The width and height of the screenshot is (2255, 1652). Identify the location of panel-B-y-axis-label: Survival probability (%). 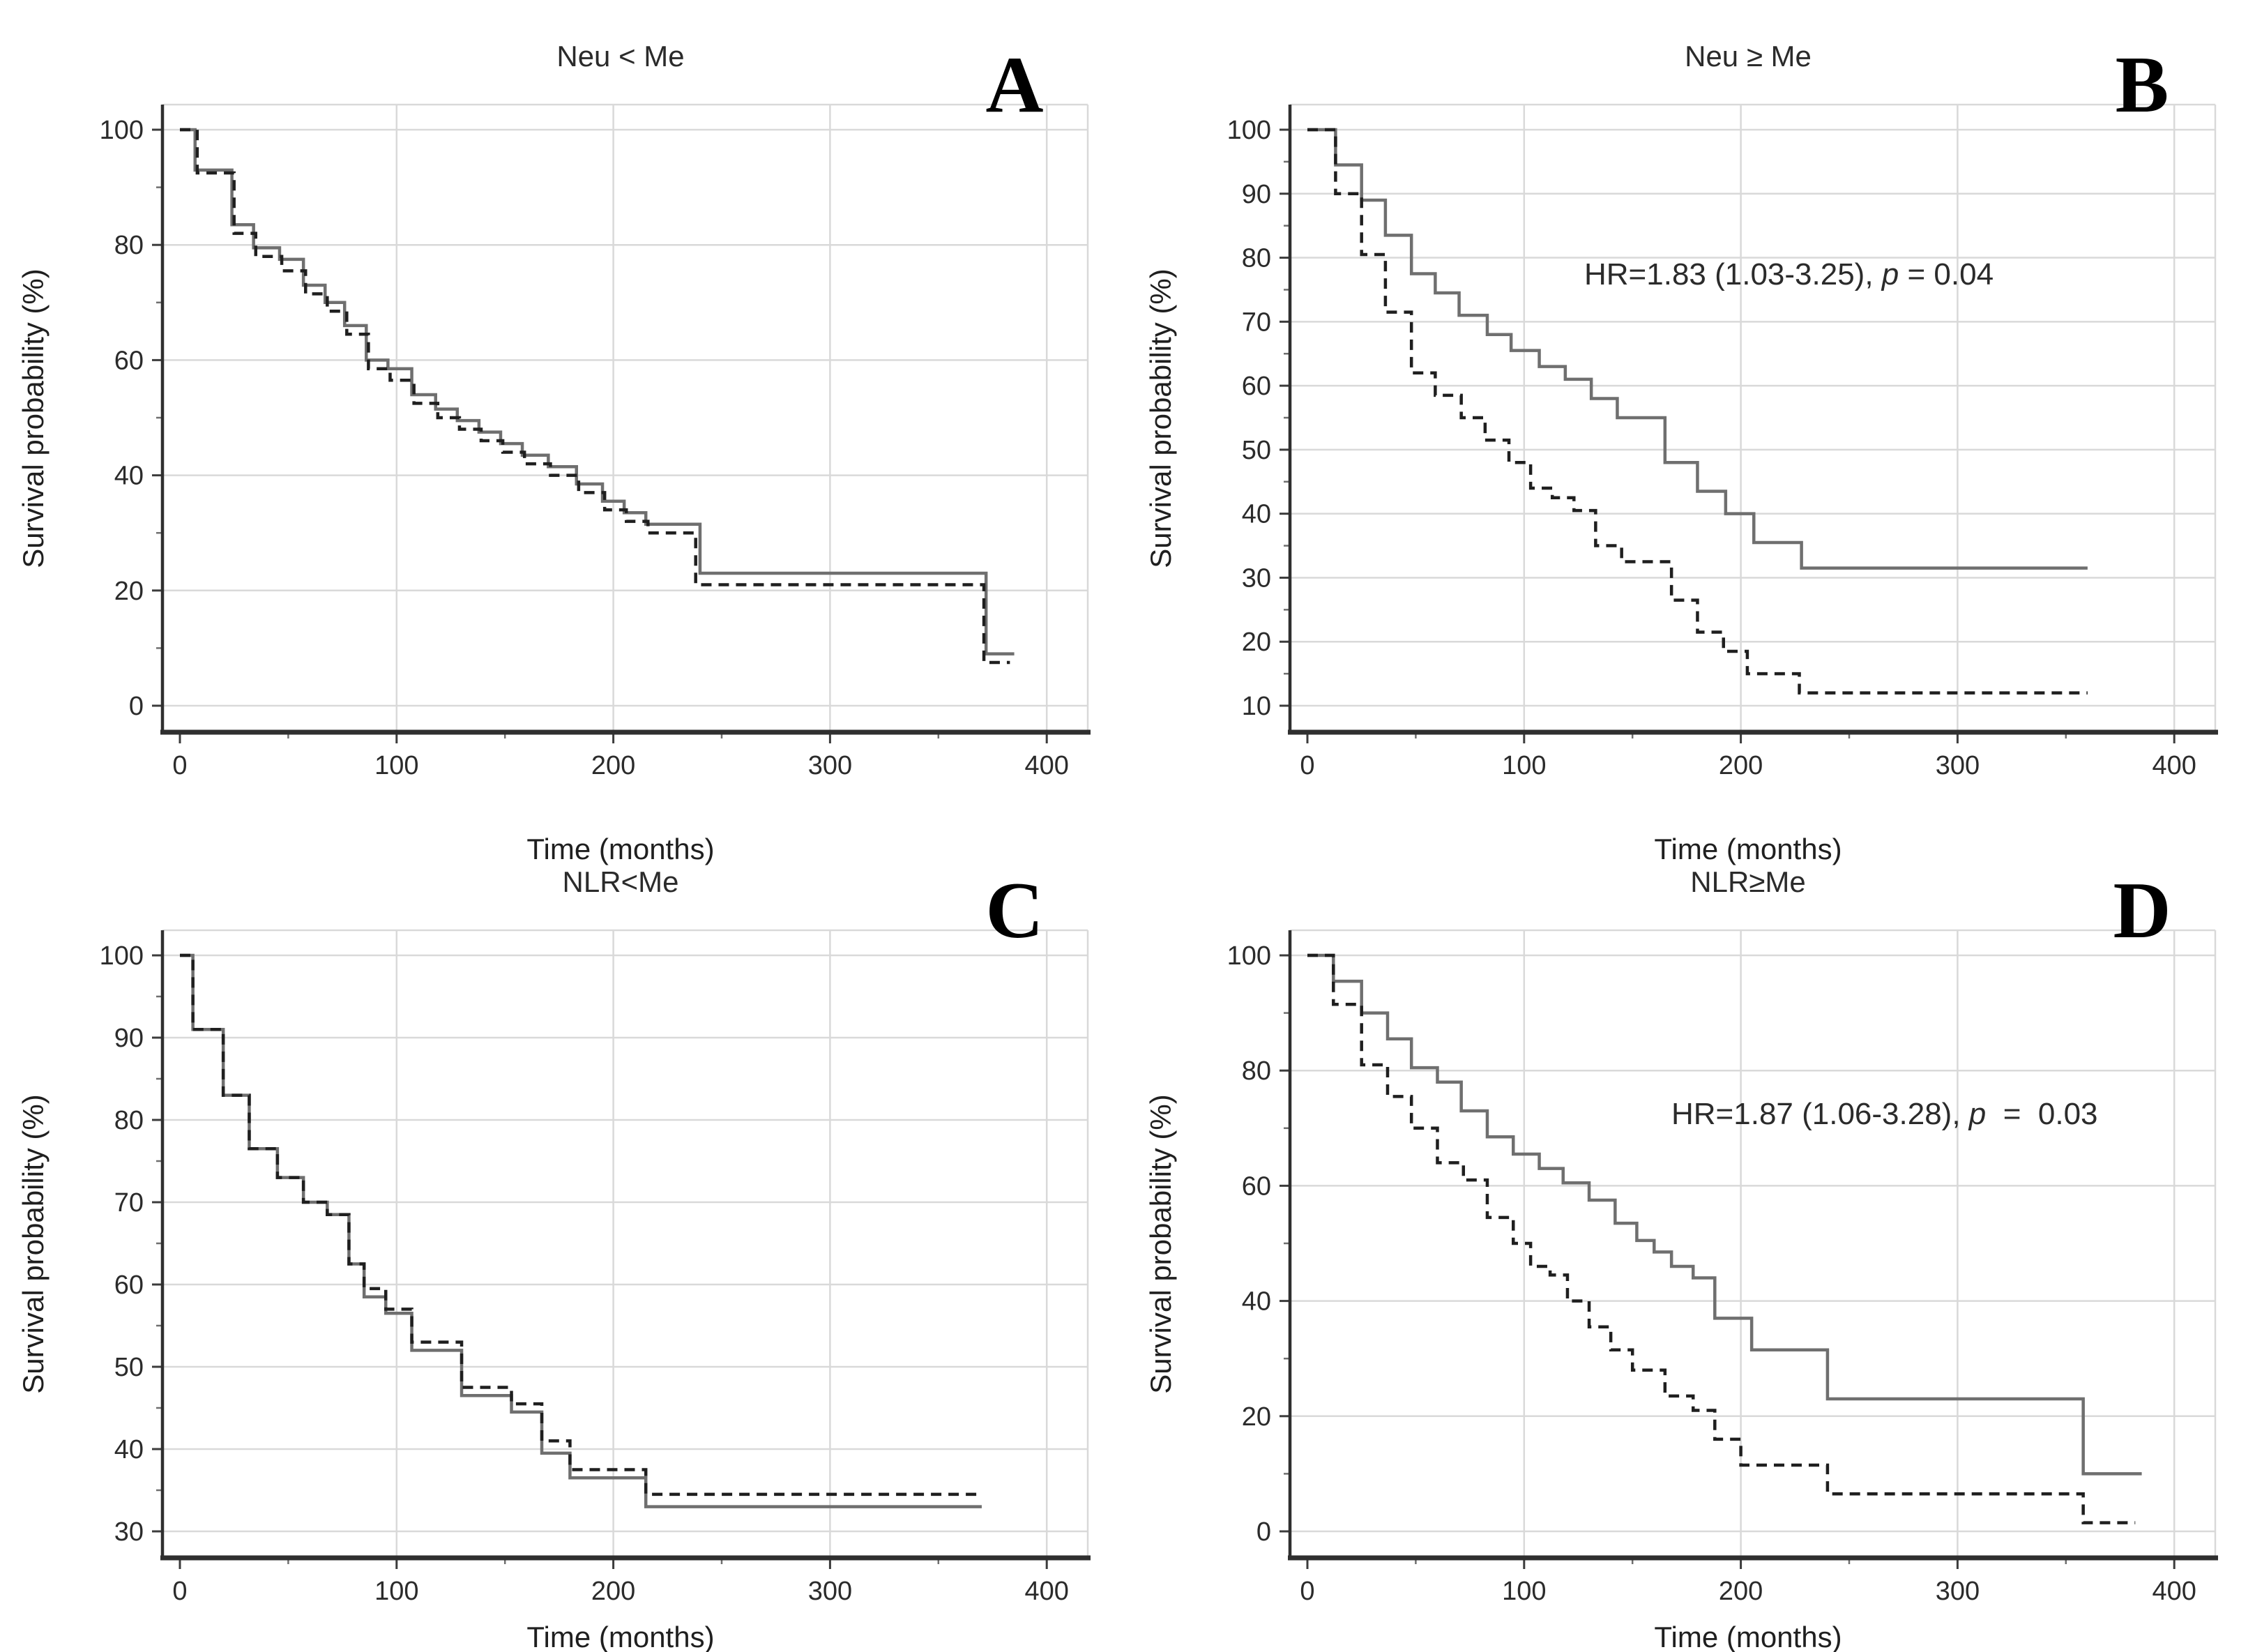
(1160, 418).